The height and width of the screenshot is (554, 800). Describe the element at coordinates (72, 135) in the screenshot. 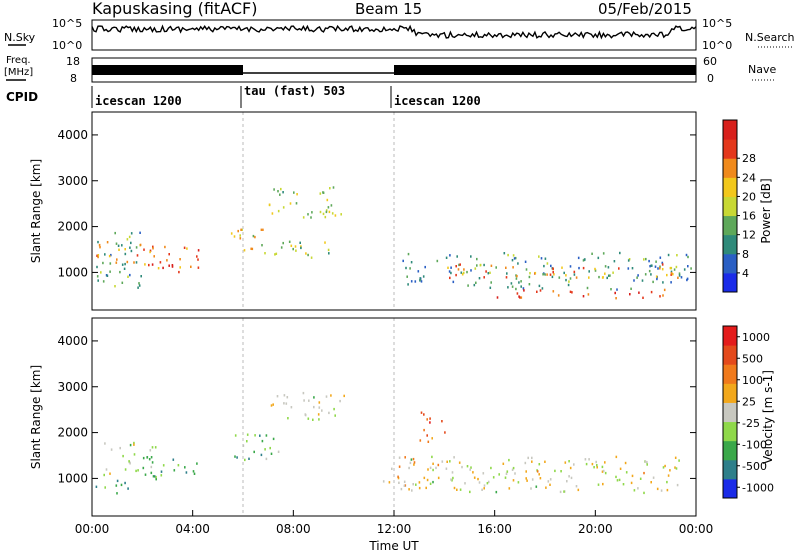

I see `y-tick-label-3: 4000` at that location.